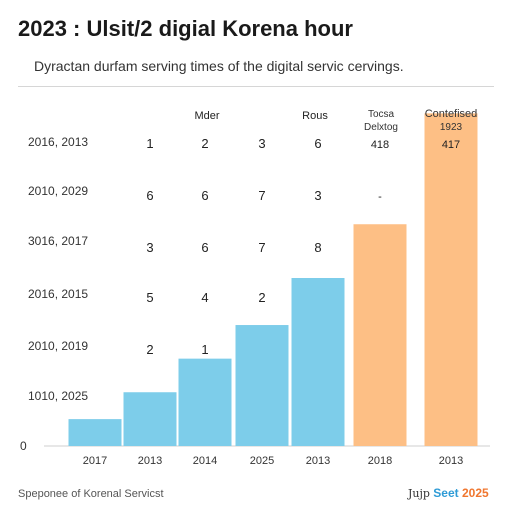  What do you see at coordinates (380, 145) in the screenshot?
I see `grid-value: 418` at bounding box center [380, 145].